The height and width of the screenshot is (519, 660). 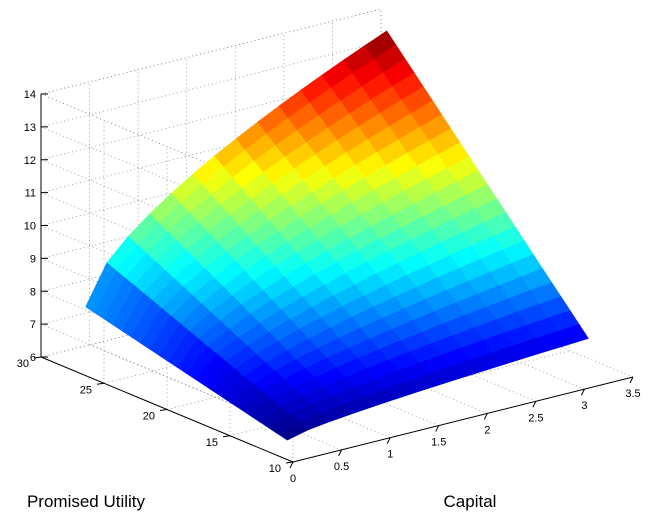 What do you see at coordinates (30, 227) in the screenshot?
I see `z-tick-label: 10` at bounding box center [30, 227].